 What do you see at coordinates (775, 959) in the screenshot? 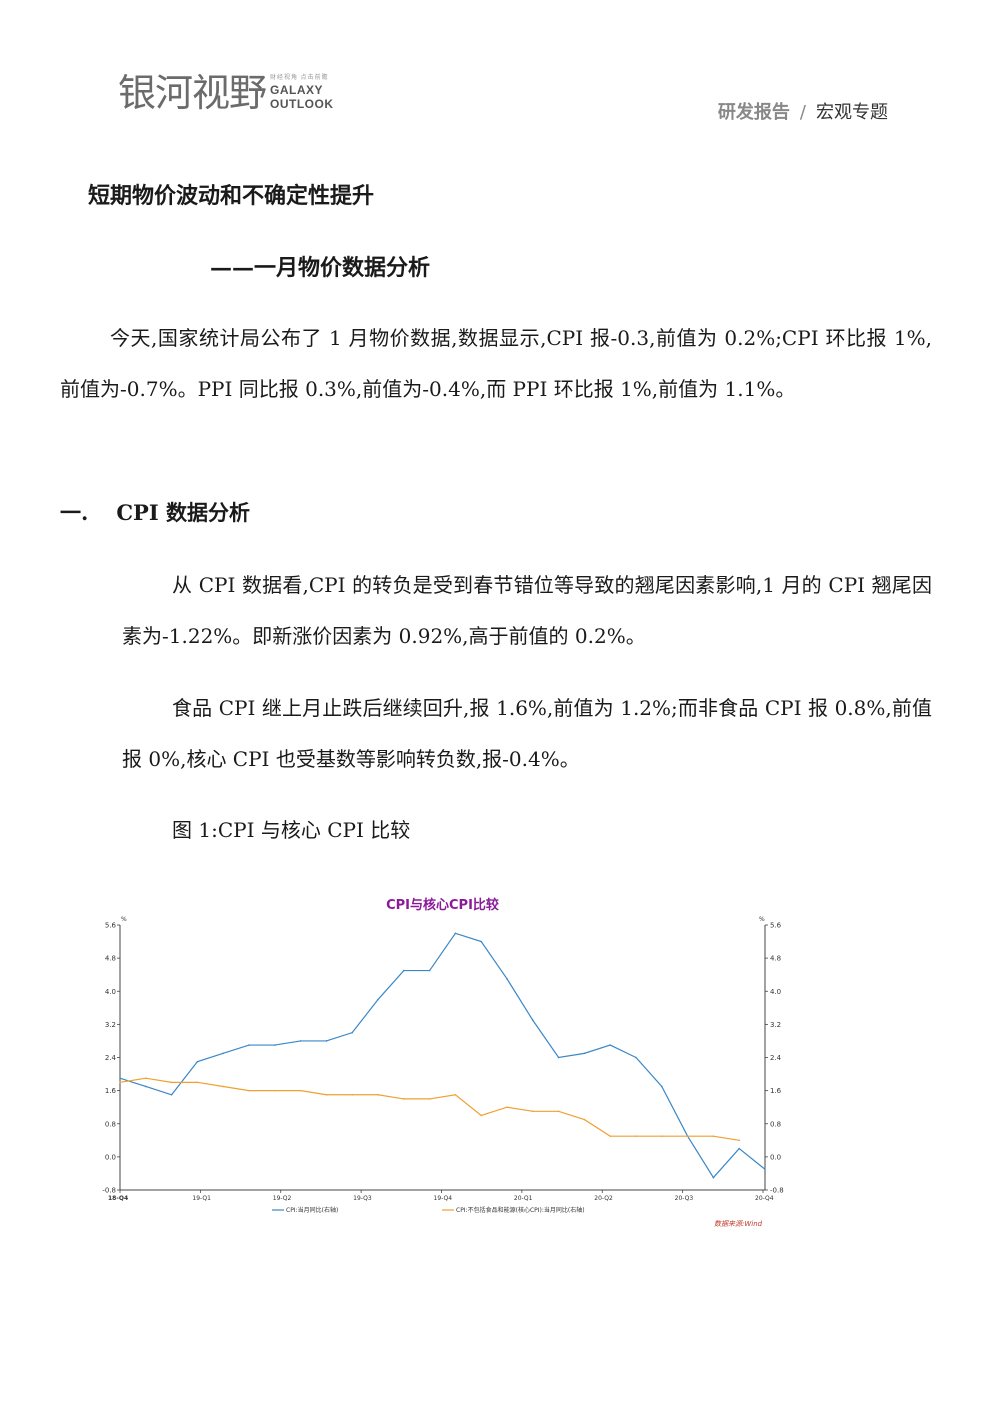
I see `y-tick-label-right: 4.8` at bounding box center [775, 959].